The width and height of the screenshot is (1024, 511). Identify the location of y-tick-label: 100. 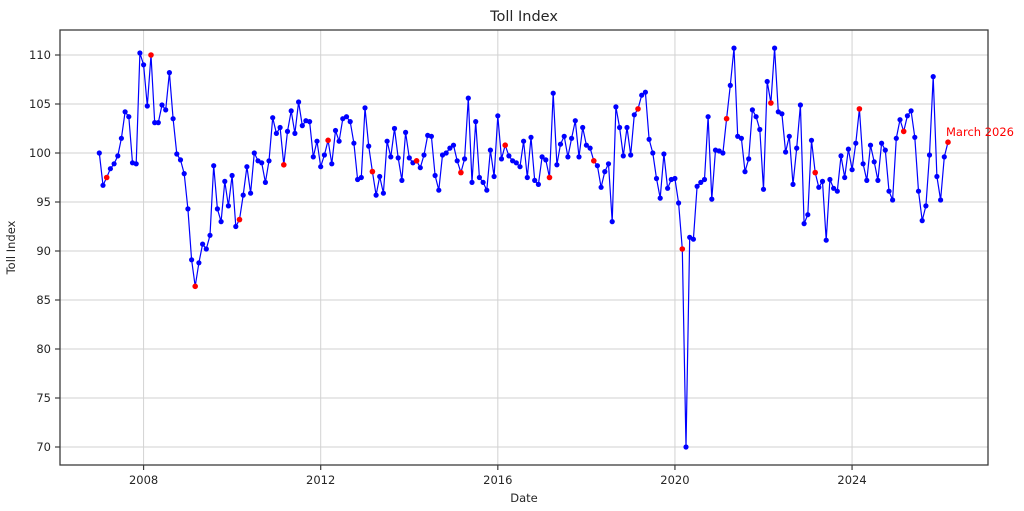
(40, 153).